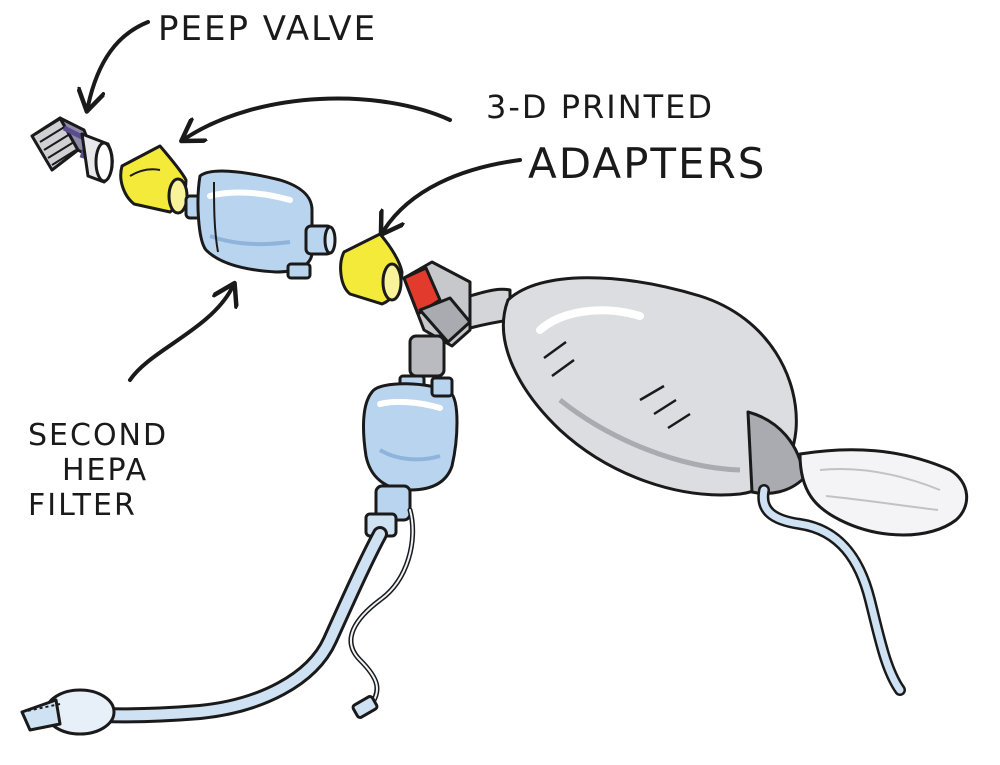 This screenshot has width=1000, height=765. Describe the element at coordinates (453, 194) in the screenshot. I see `arrow-to-second-adapter` at that location.